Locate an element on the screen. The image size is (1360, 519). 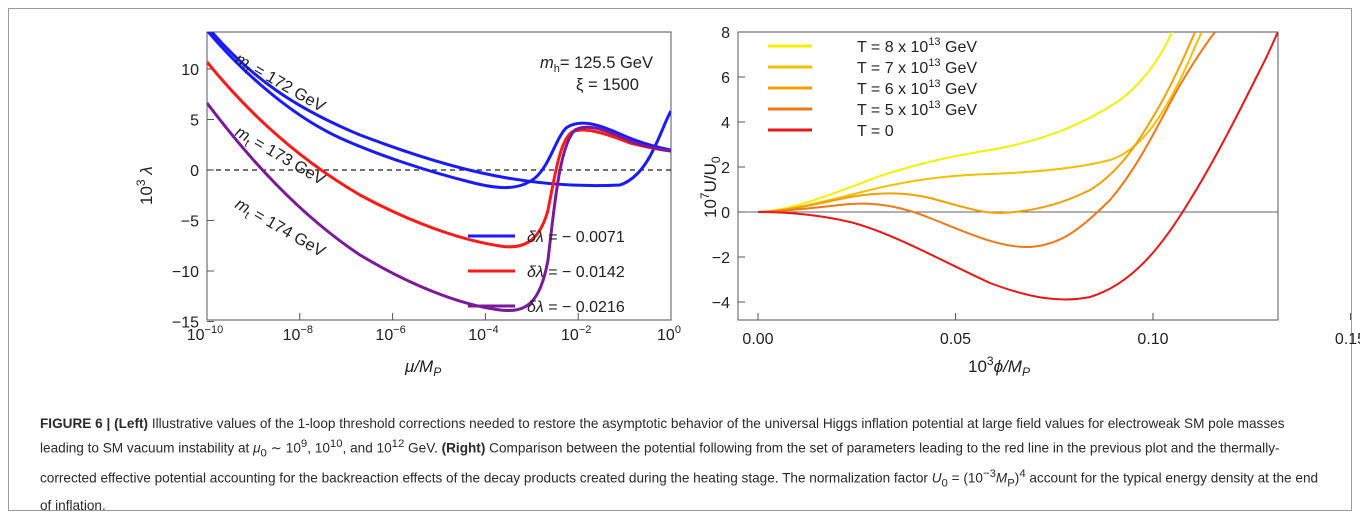
caption-right-label: (Right) is located at coordinates (463, 448).